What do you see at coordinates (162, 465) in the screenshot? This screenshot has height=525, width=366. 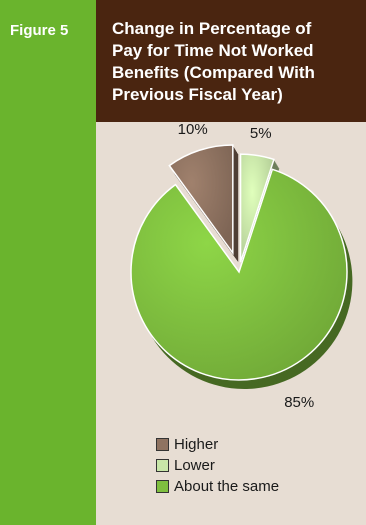 I see `legend-swatch-lower` at bounding box center [162, 465].